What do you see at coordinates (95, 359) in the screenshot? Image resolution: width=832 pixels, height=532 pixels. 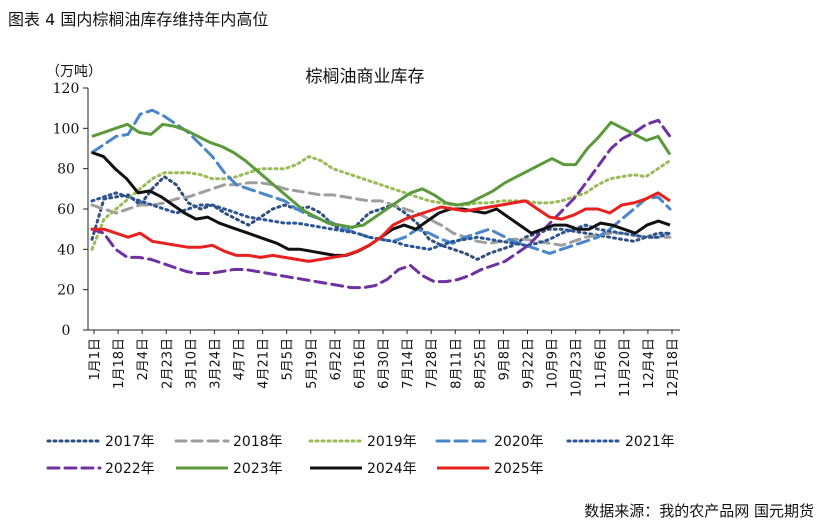 I see `x-tick-label: 1月1日` at bounding box center [95, 359].